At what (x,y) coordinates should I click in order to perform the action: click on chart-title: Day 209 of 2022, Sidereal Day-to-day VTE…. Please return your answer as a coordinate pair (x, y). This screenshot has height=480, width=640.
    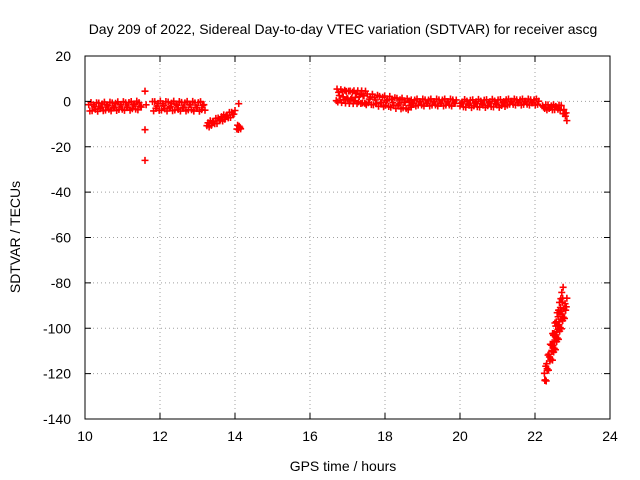
    Looking at the image, I should click on (343, 29).